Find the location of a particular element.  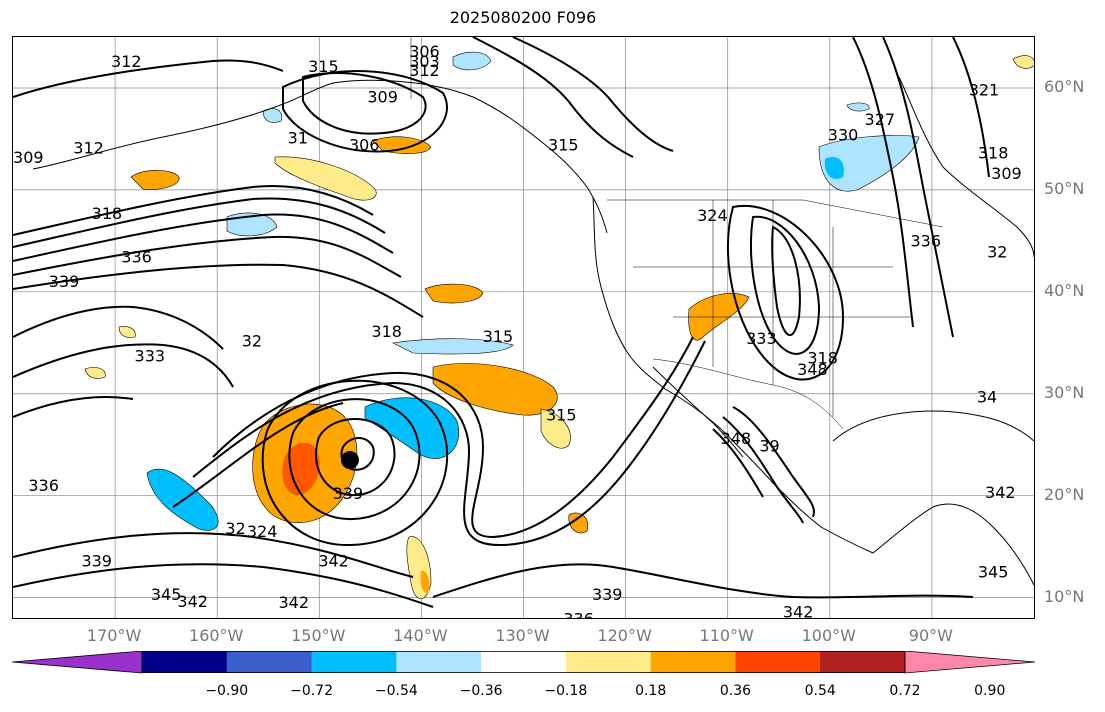

colorbar-outline is located at coordinates (523, 662).